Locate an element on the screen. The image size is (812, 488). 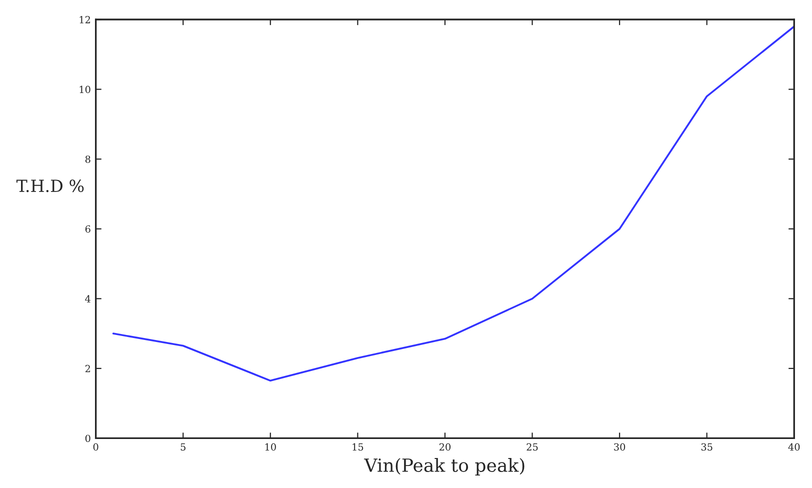
y-tick-label: 12 is located at coordinates (85, 20).